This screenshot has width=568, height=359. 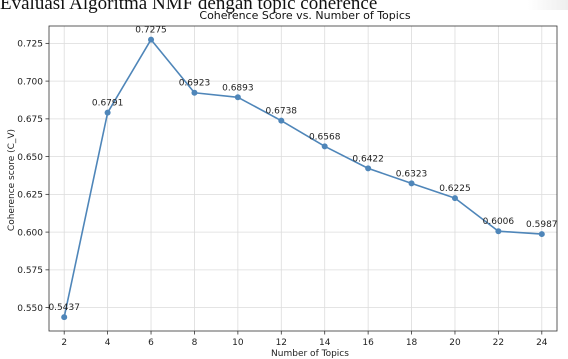 What do you see at coordinates (412, 343) in the screenshot?
I see `x-tick-label: 18` at bounding box center [412, 343].